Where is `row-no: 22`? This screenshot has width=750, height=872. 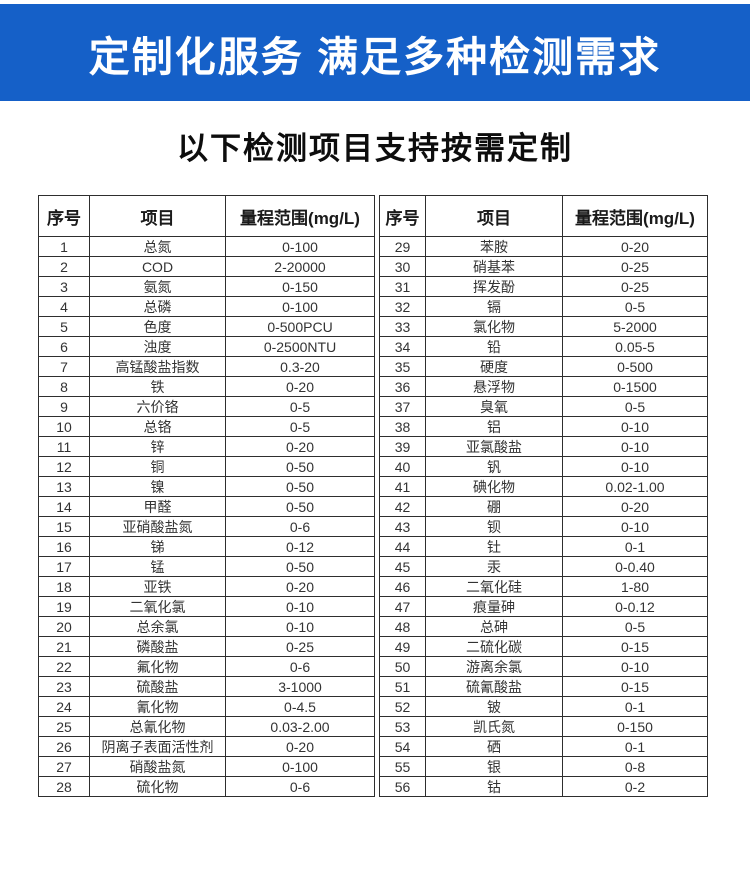 row-no: 22 is located at coordinates (64, 666).